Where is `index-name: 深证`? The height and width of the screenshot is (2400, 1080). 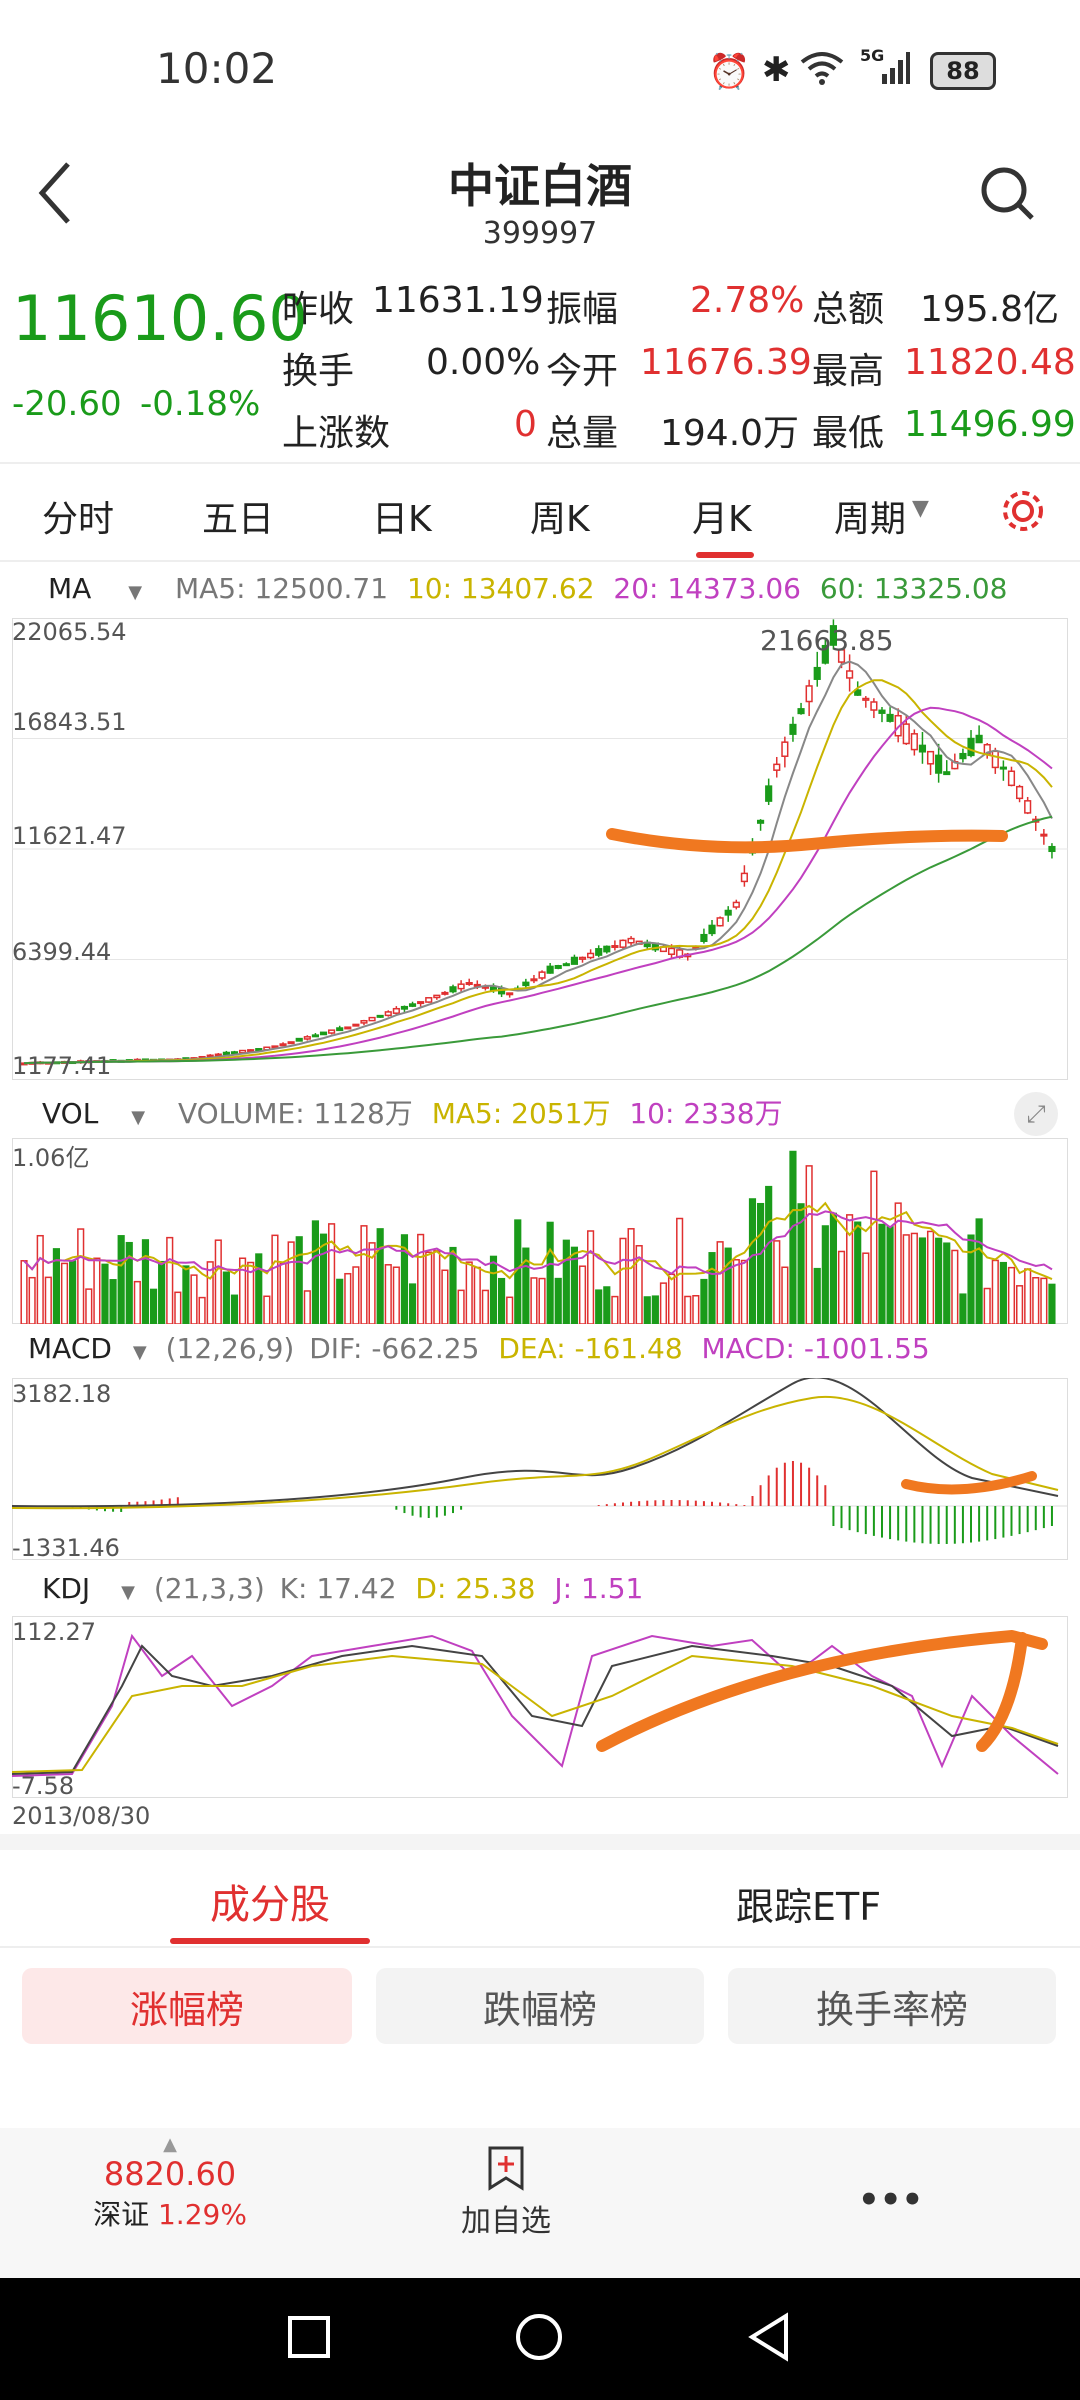
index-name: 深证 is located at coordinates (121, 2214).